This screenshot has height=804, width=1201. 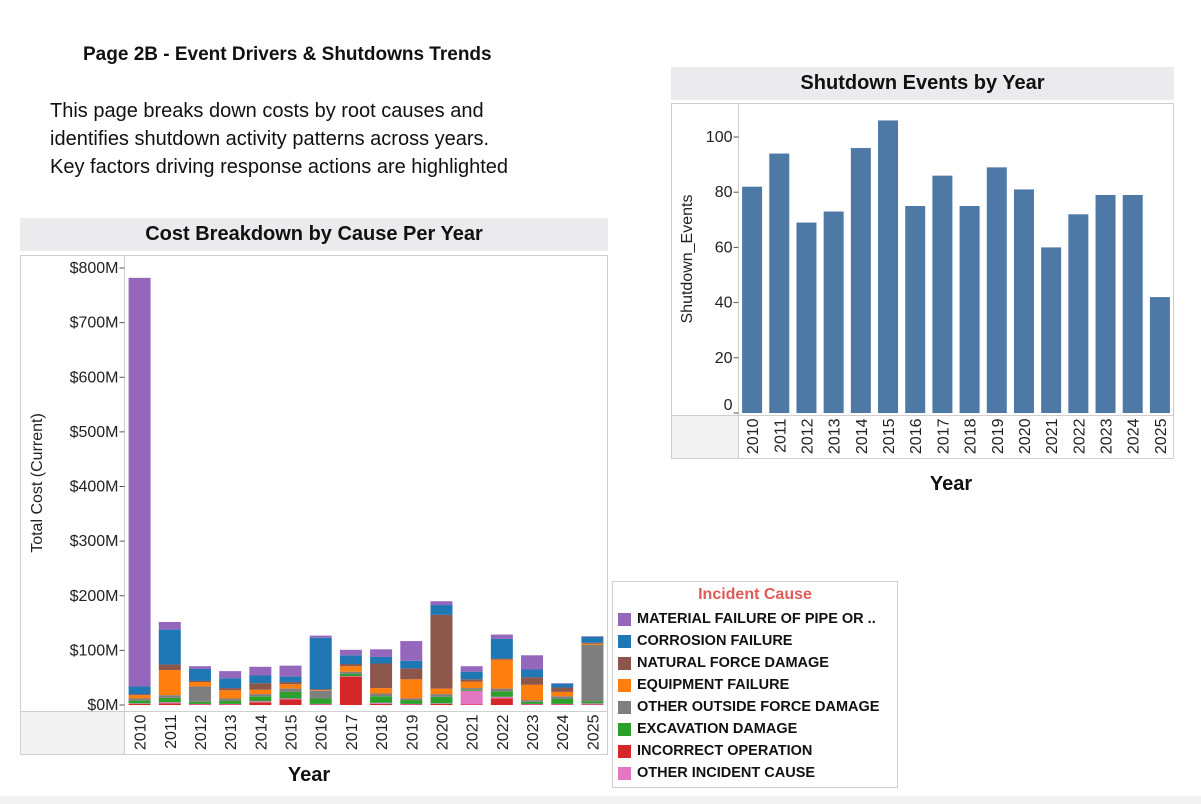 What do you see at coordinates (755, 751) in the screenshot?
I see `legend-item: INCORRECT OPERATION` at bounding box center [755, 751].